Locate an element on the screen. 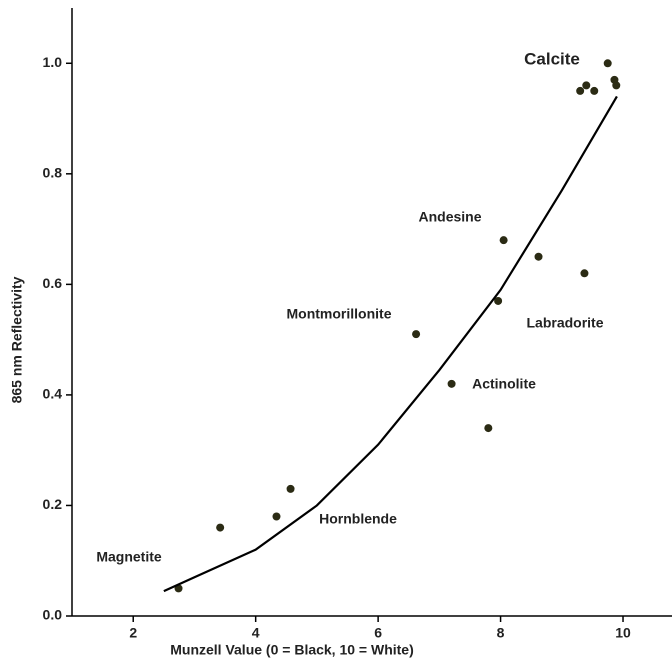 The height and width of the screenshot is (662, 672). annotation: Calcite is located at coordinates (552, 58).